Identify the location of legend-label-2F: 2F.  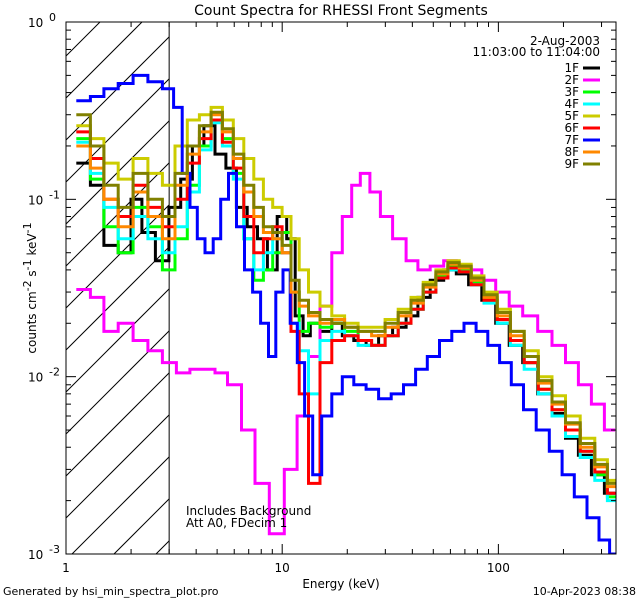
(571, 80).